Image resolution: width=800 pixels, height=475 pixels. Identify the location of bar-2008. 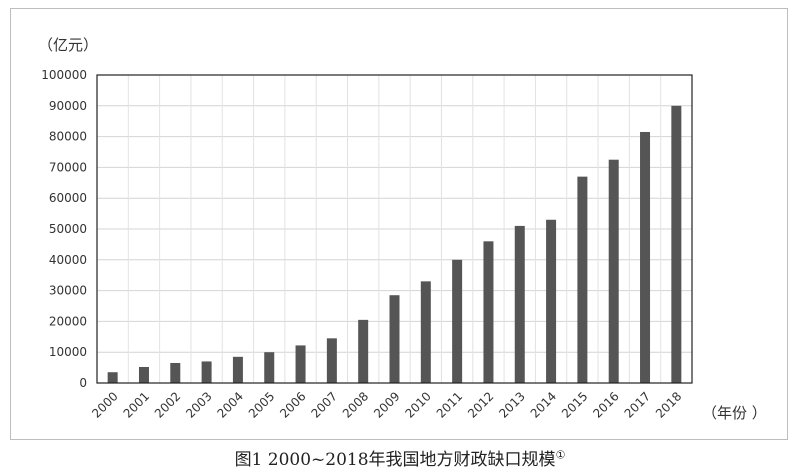
(363, 351).